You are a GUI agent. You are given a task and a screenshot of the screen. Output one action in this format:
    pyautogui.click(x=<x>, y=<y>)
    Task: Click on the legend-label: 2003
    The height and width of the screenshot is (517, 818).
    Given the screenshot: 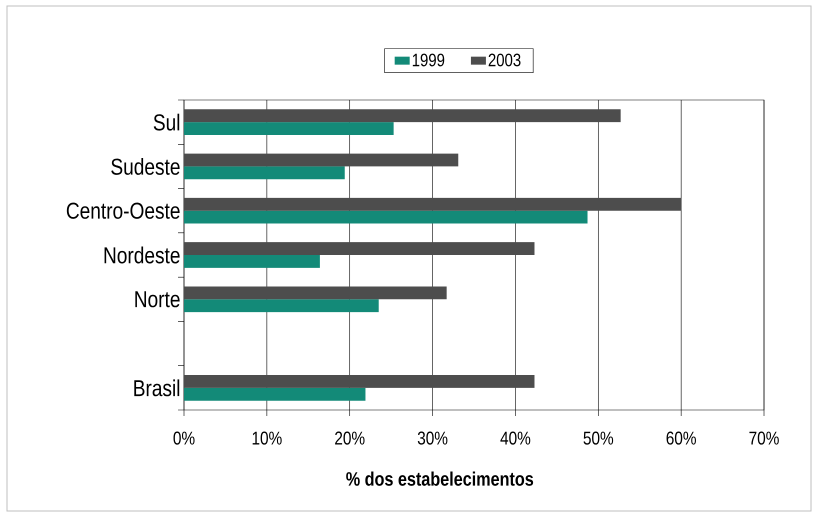 What is the action you would take?
    pyautogui.click(x=504, y=60)
    